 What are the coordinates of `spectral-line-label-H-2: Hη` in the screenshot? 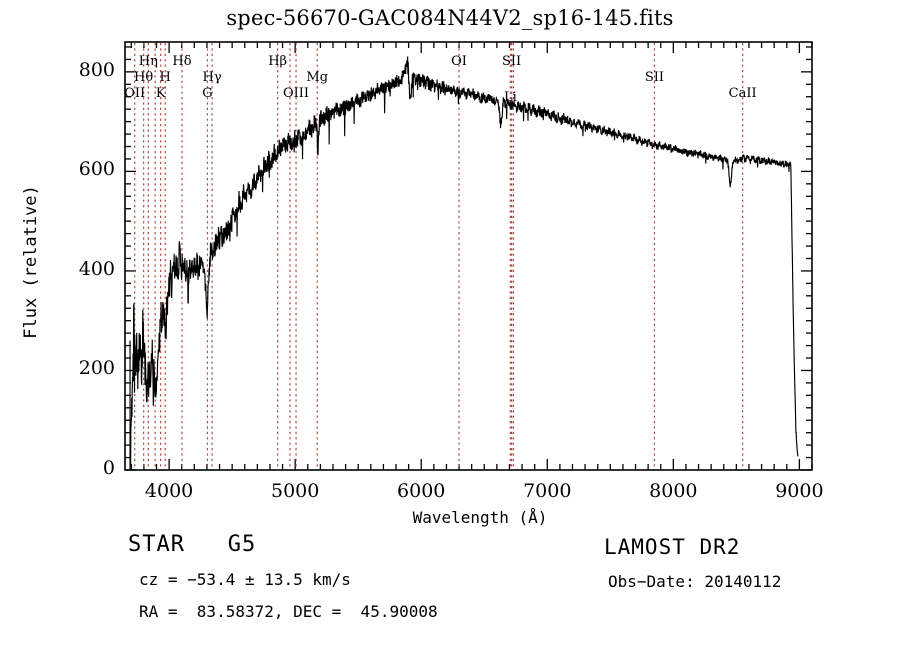 It's located at (148, 61).